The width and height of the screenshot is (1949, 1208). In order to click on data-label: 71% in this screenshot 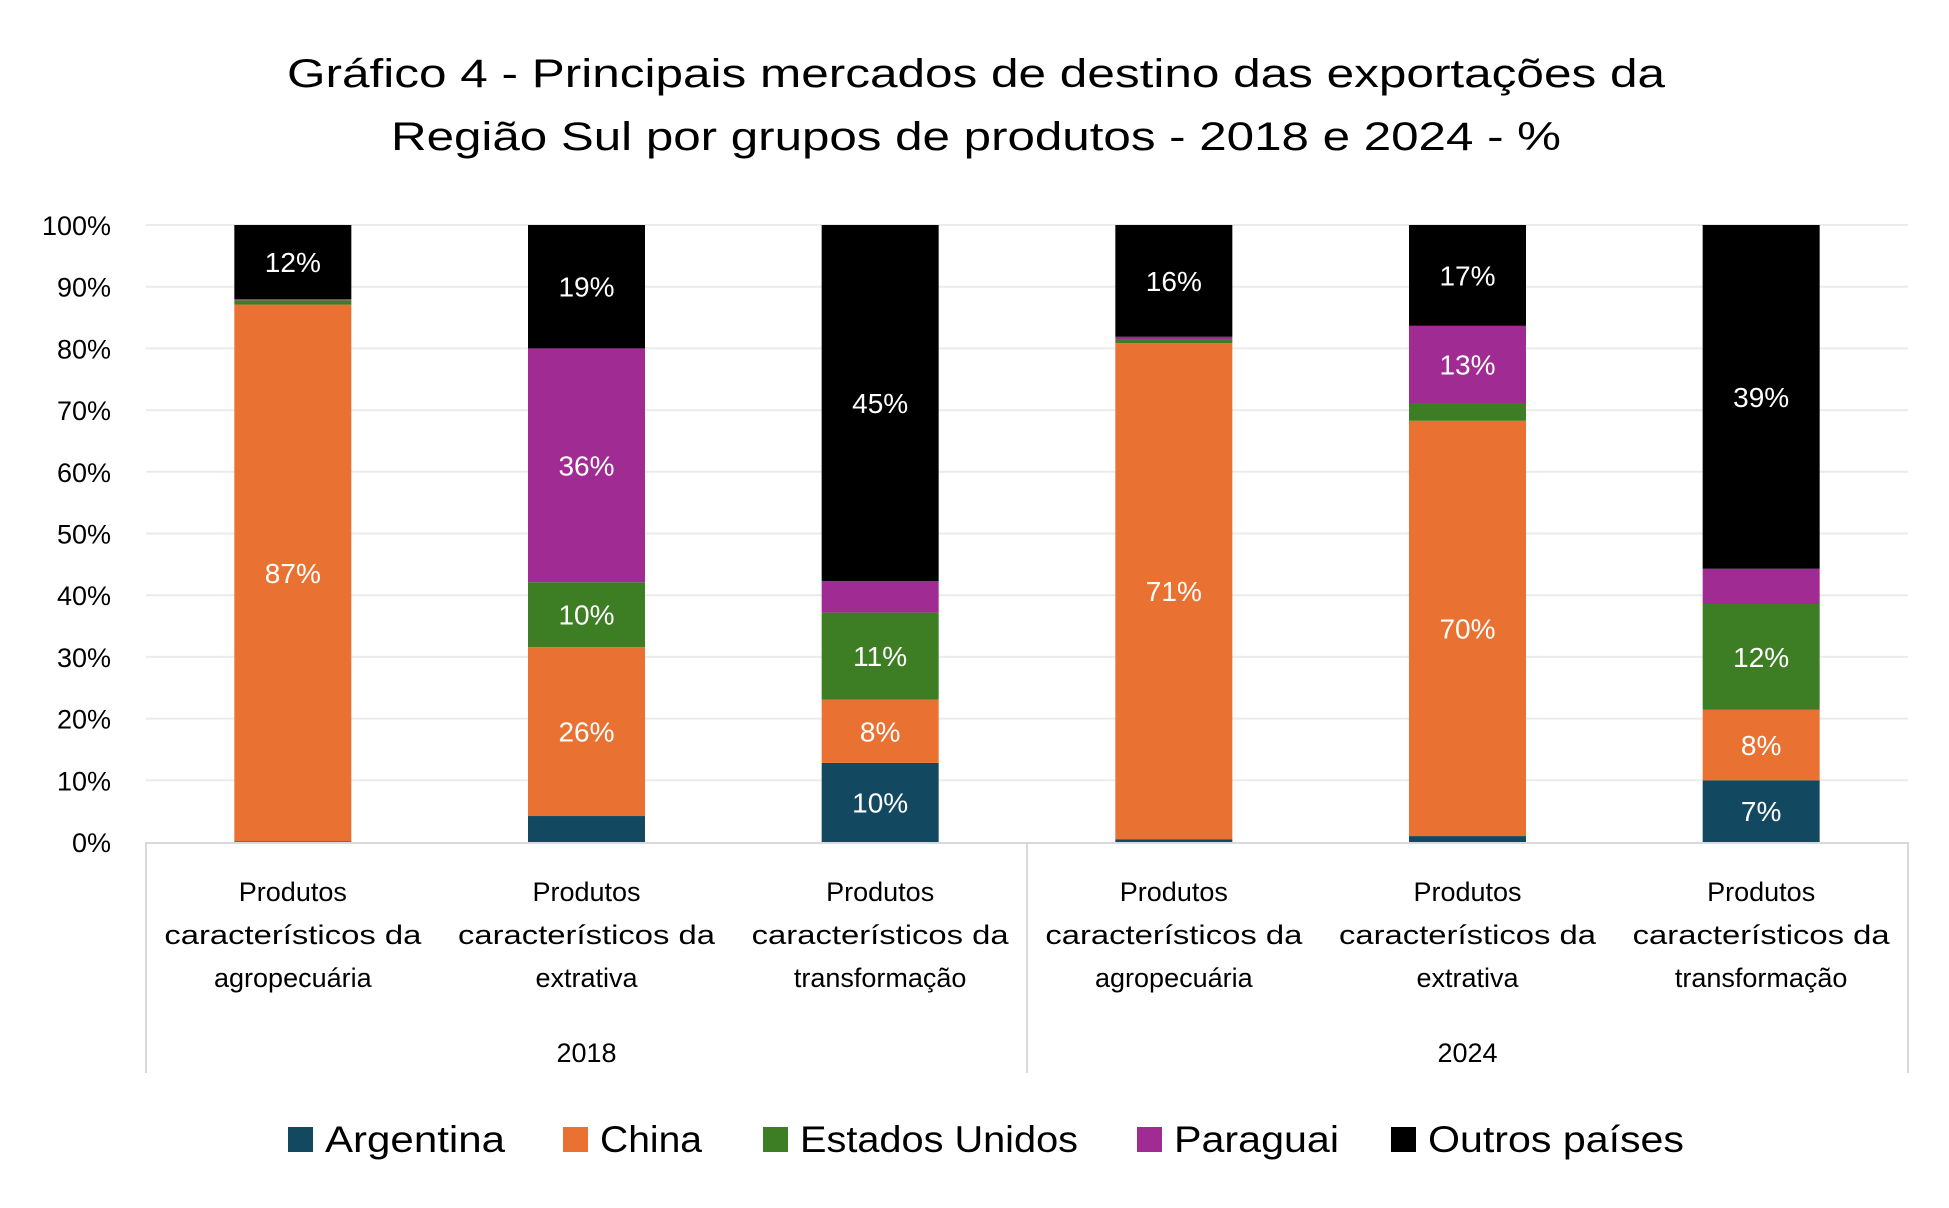, I will do `click(1174, 591)`.